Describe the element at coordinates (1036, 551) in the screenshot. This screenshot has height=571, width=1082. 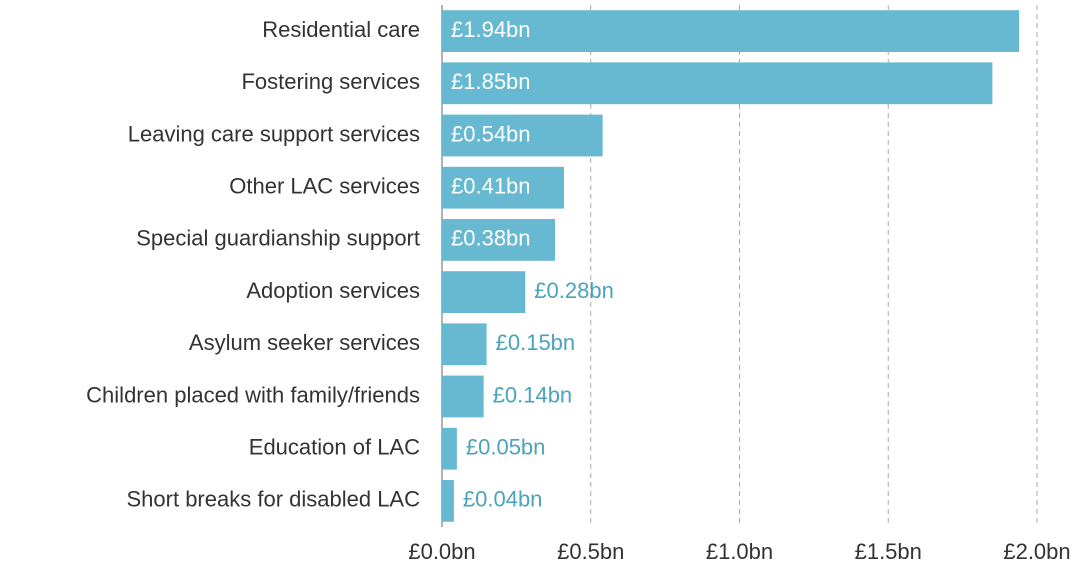
I see `x-tick-label: £2.0bn` at that location.